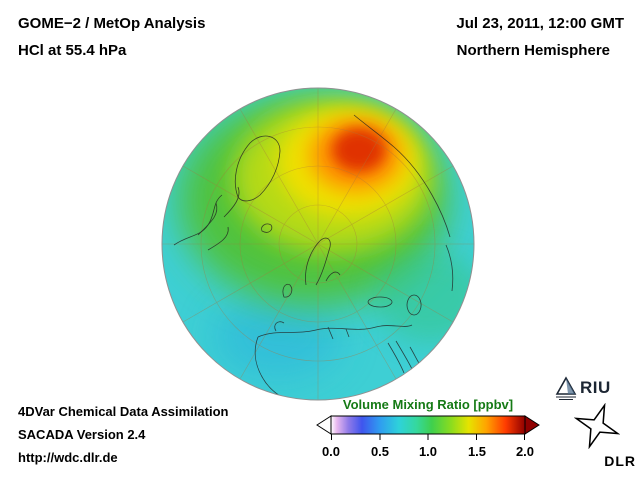  What do you see at coordinates (428, 451) in the screenshot?
I see `colorbar-tick-label-2: 1.0` at bounding box center [428, 451].